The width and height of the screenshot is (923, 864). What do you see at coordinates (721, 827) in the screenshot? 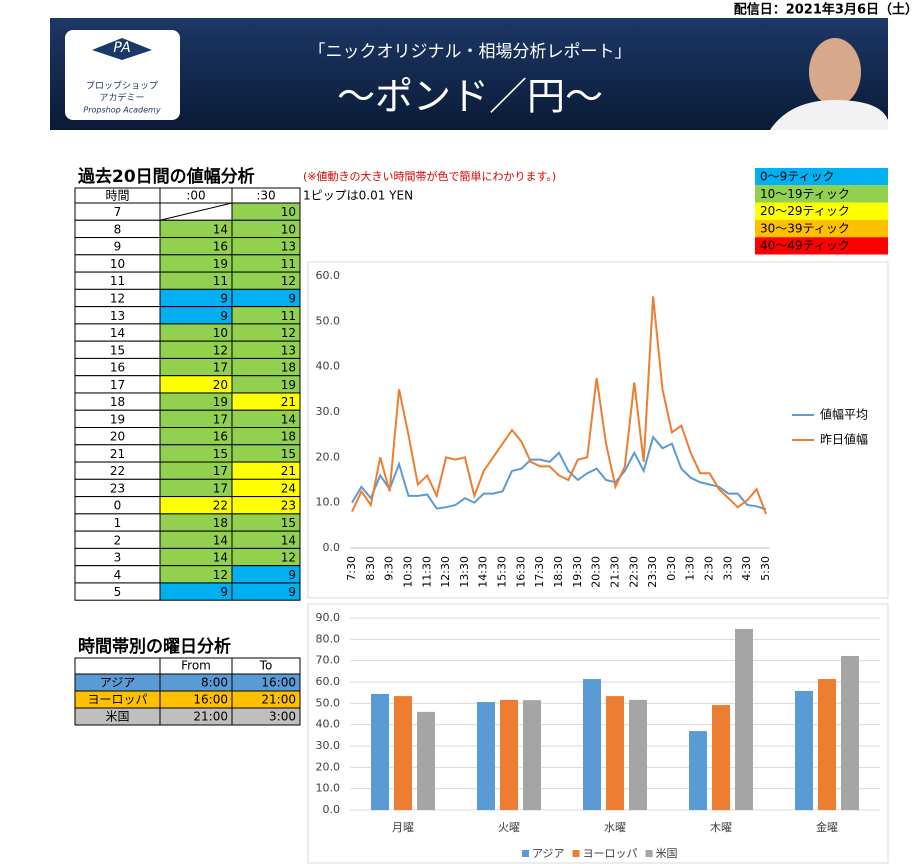
I see `x-tick-label: 木曜` at bounding box center [721, 827].